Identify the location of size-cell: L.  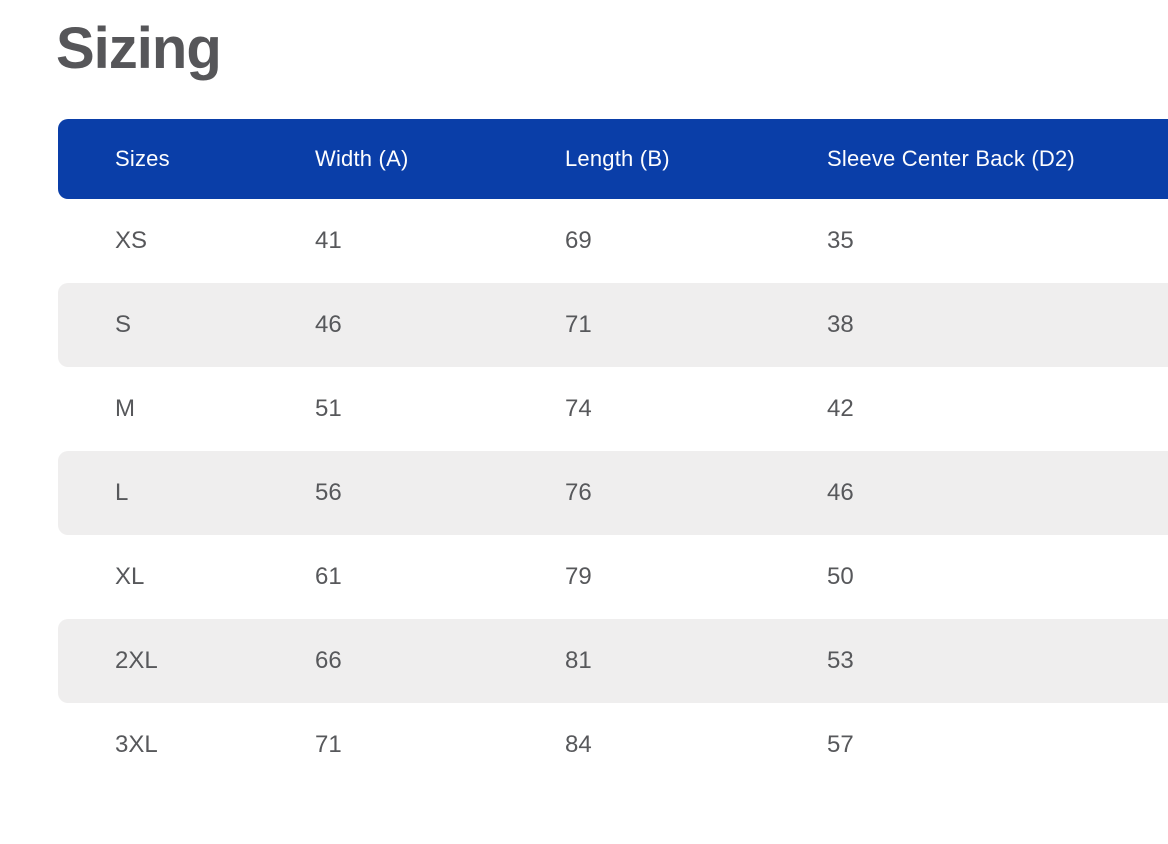
(122, 492).